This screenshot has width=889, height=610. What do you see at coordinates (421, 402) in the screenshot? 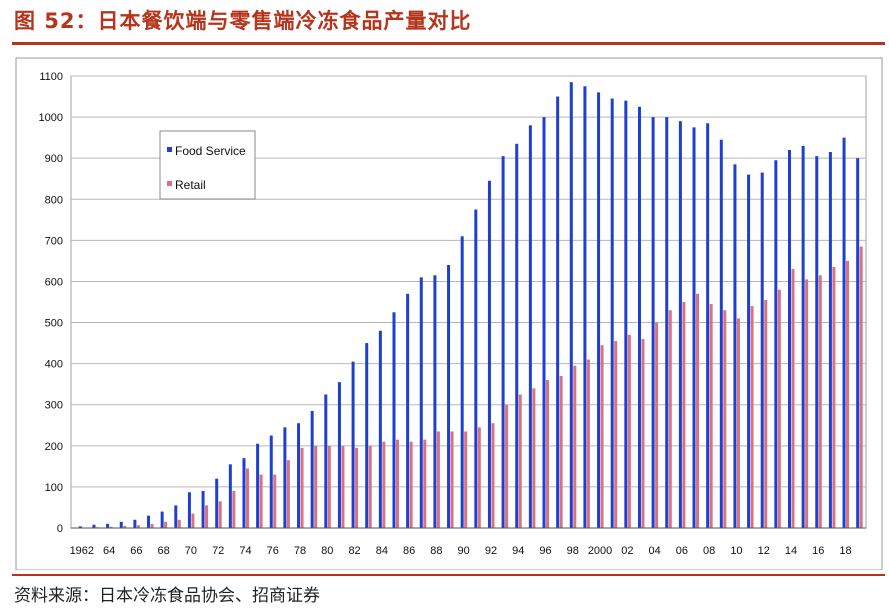
I see `bar-food-service-1987` at bounding box center [421, 402].